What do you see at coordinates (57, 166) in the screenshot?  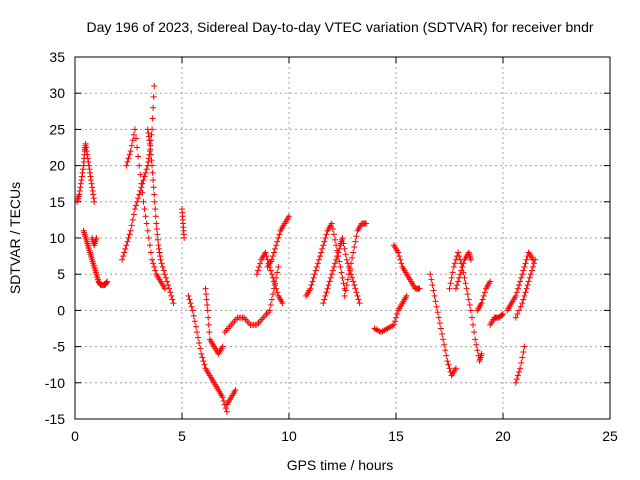 I see `y-tick-label: 20` at bounding box center [57, 166].